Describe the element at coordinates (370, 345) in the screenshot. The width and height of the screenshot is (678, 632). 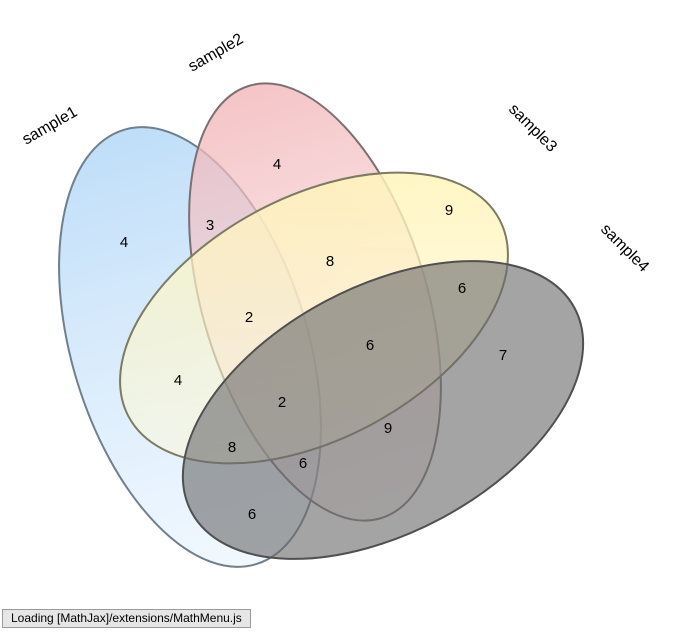
I see `region-count-sample2-sample3-sample4: 6` at that location.